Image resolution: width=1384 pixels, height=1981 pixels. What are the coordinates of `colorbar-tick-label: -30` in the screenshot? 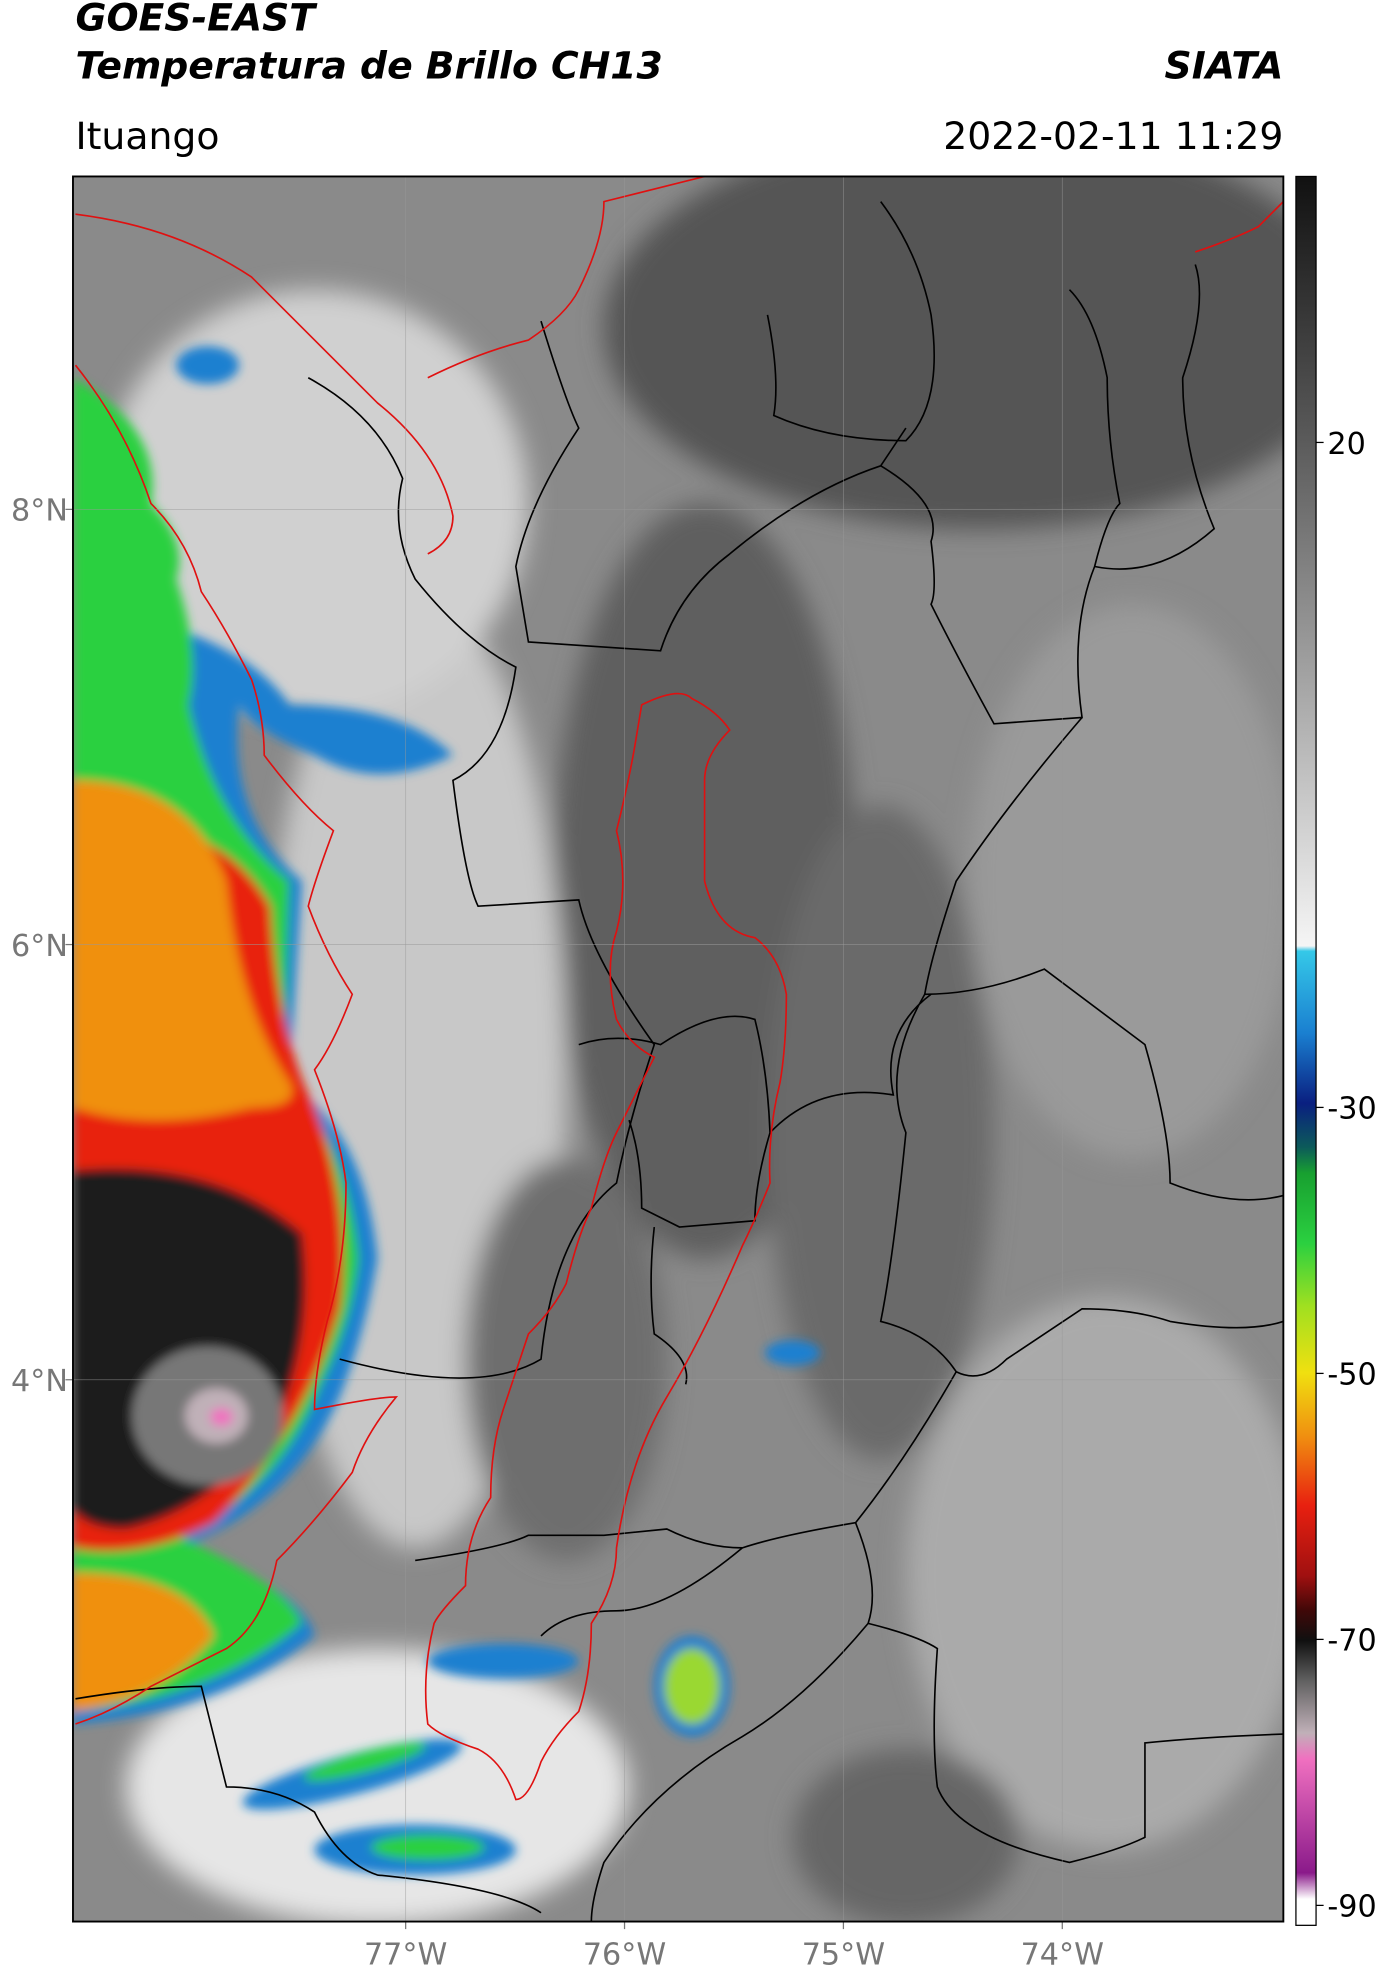 It's located at (1351, 1109).